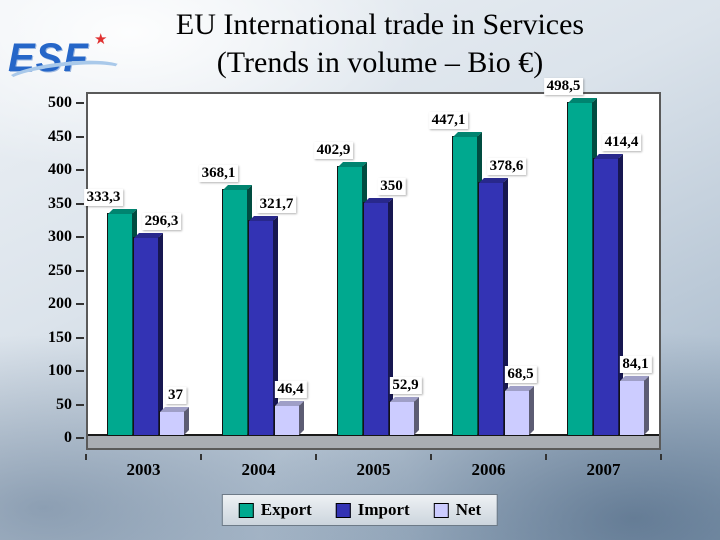  I want to click on bar-value-label: 333,3, so click(103, 197).